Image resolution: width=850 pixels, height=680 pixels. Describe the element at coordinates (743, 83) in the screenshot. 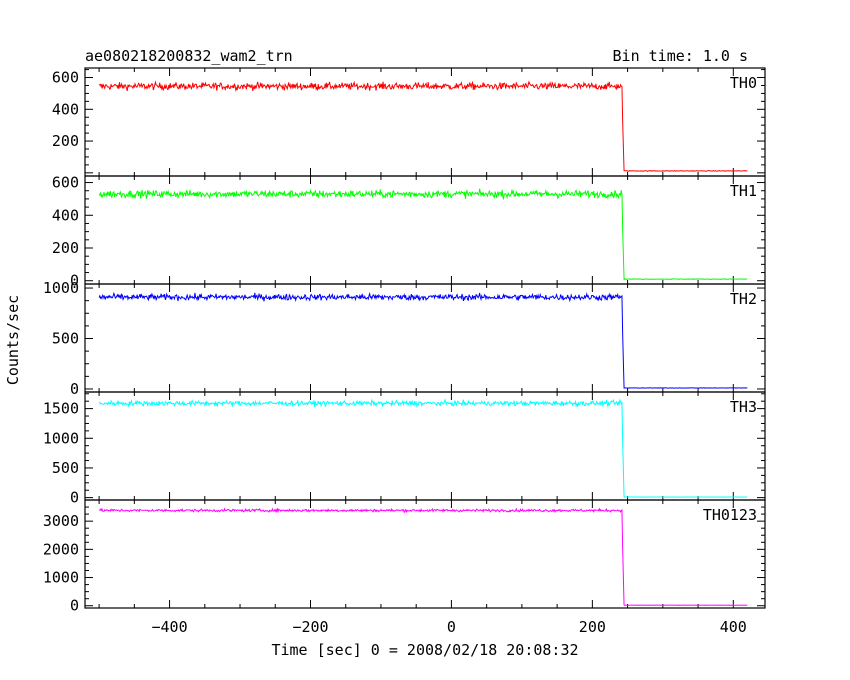

I see `series-label: TH0` at that location.